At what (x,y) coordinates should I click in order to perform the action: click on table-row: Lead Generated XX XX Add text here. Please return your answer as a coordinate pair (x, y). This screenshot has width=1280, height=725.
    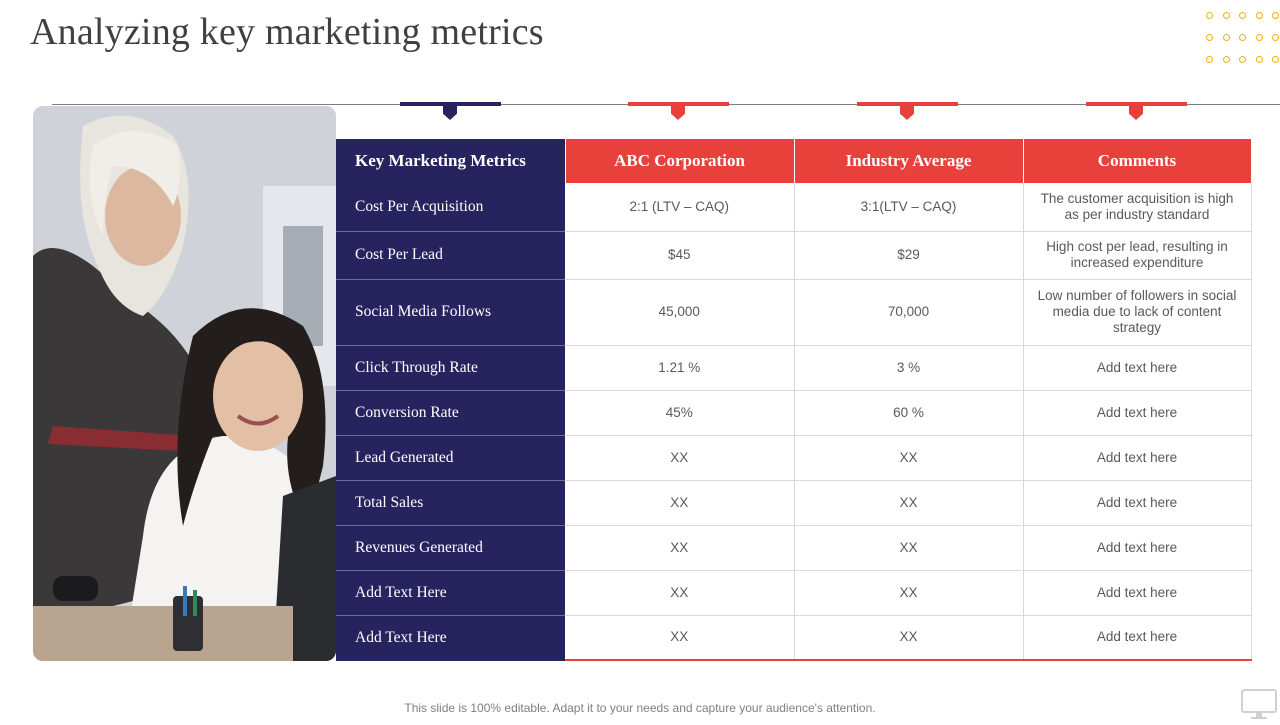
    Looking at the image, I should click on (794, 458).